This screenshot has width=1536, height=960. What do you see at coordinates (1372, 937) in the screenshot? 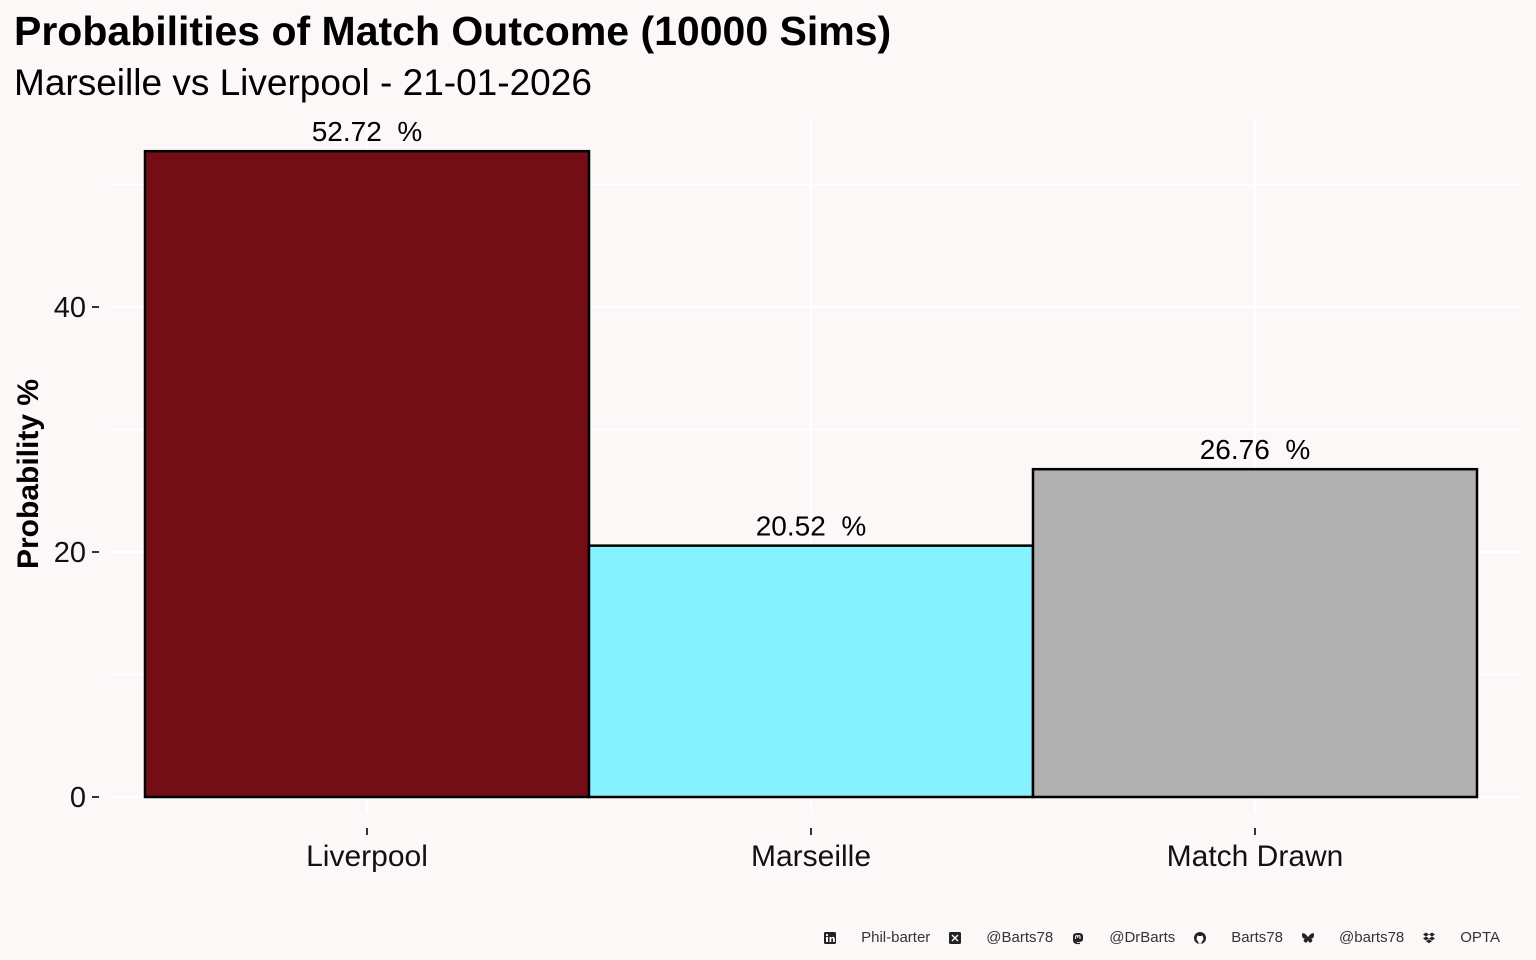
I see `caption-label: @barts78` at bounding box center [1372, 937].